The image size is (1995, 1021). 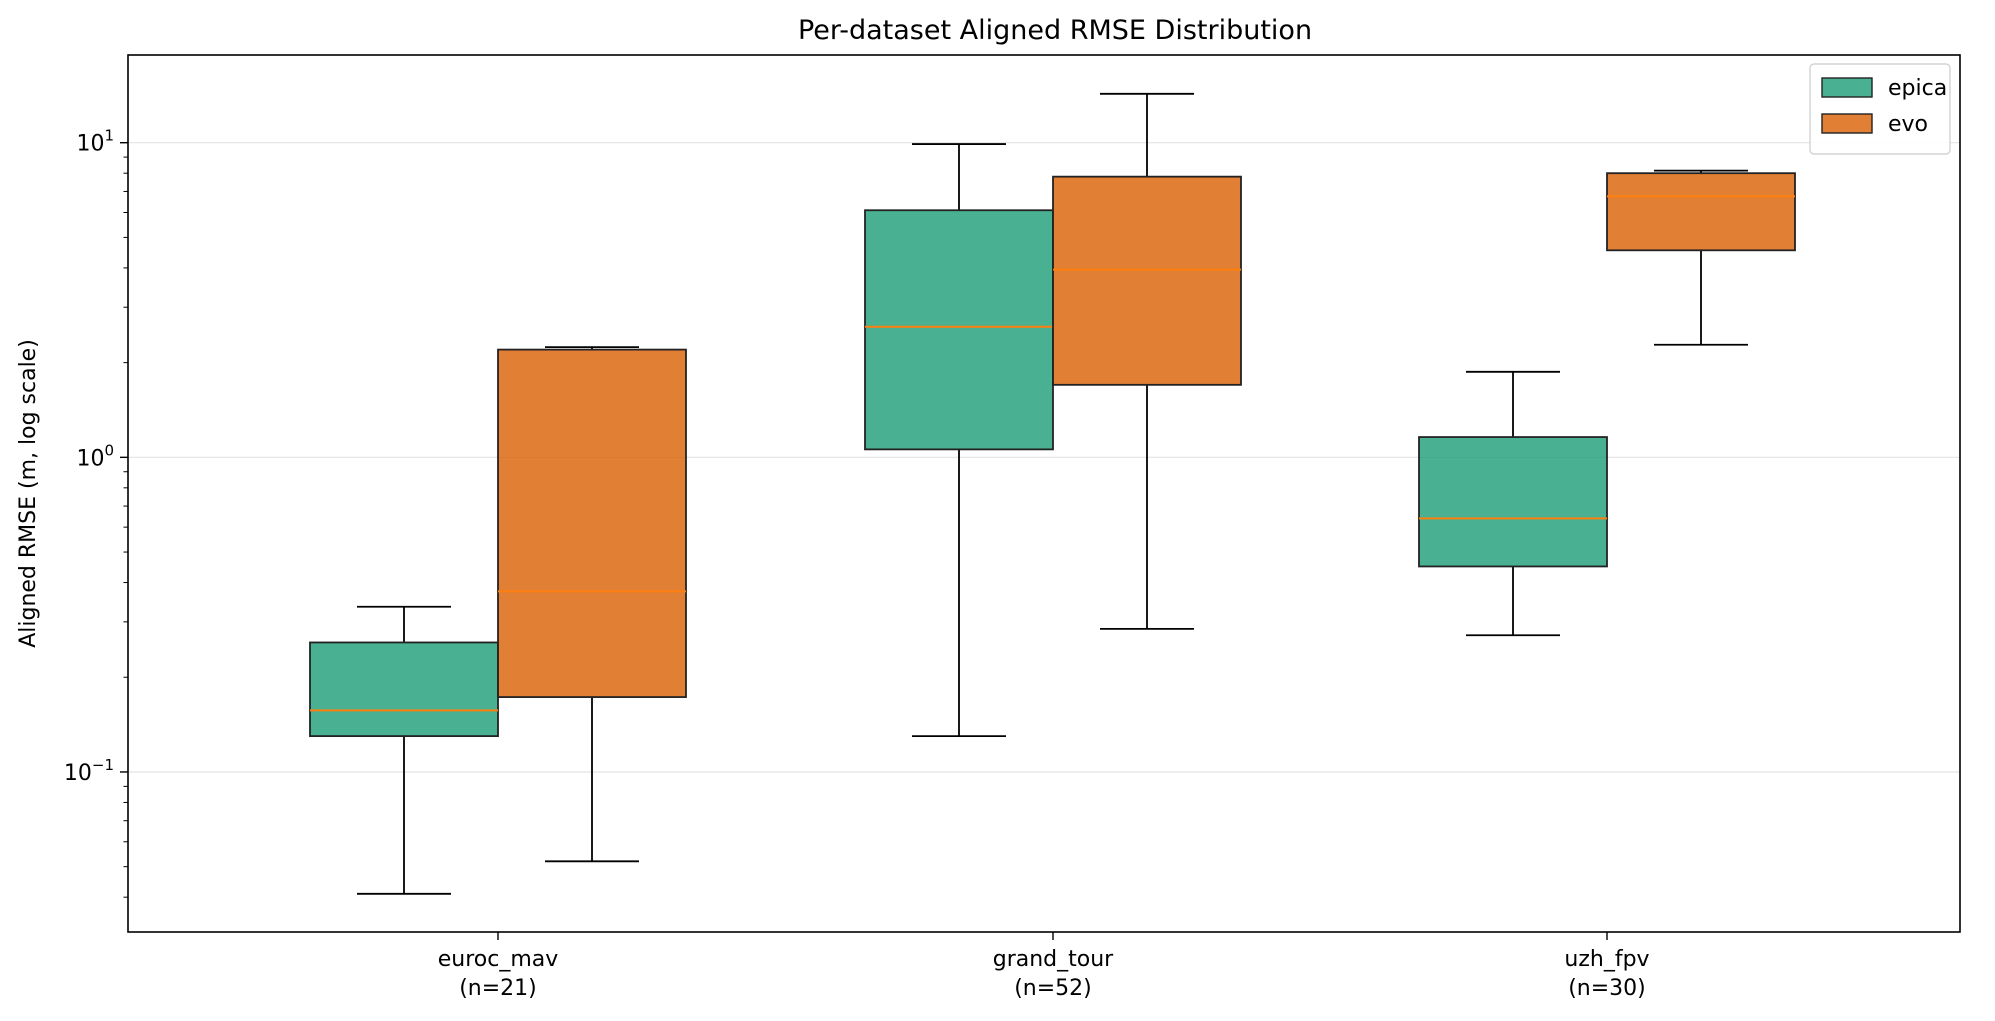 What do you see at coordinates (1055, 30) in the screenshot?
I see `chart-title: Per-dataset Aligned RMSE Distribution` at bounding box center [1055, 30].